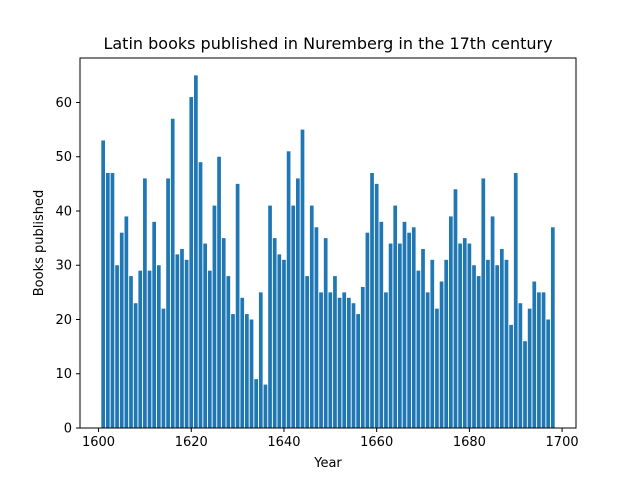  What do you see at coordinates (191, 442) in the screenshot?
I see `x-tick-label-1620: 1620` at bounding box center [191, 442].